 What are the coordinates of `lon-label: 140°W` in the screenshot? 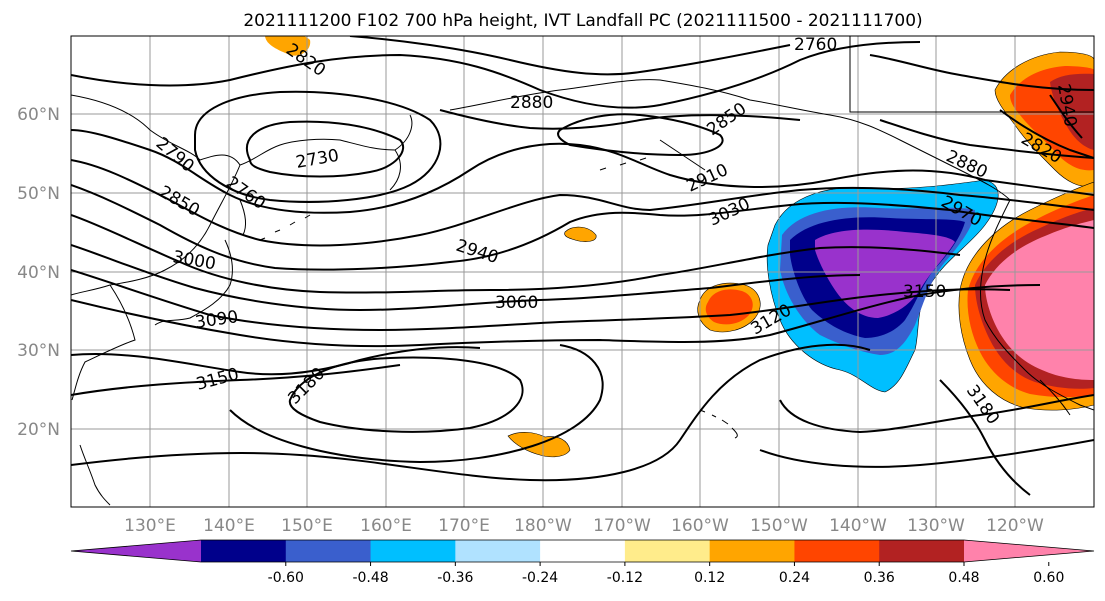 It's located at (858, 526).